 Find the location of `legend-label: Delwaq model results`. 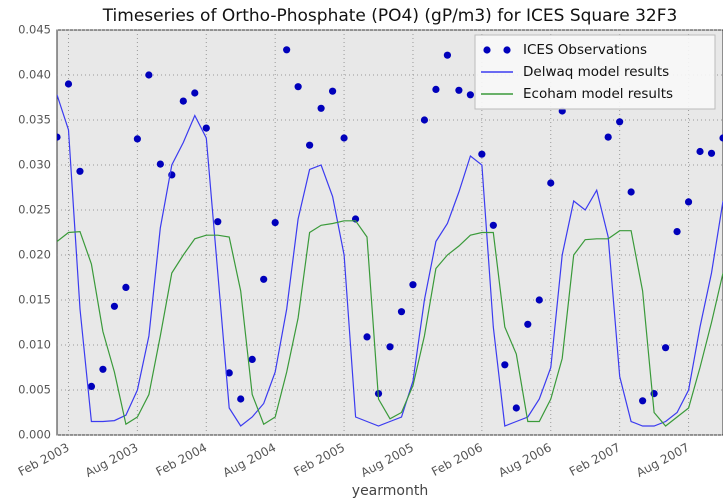

legend-label: Delwaq model results is located at coordinates (596, 72).